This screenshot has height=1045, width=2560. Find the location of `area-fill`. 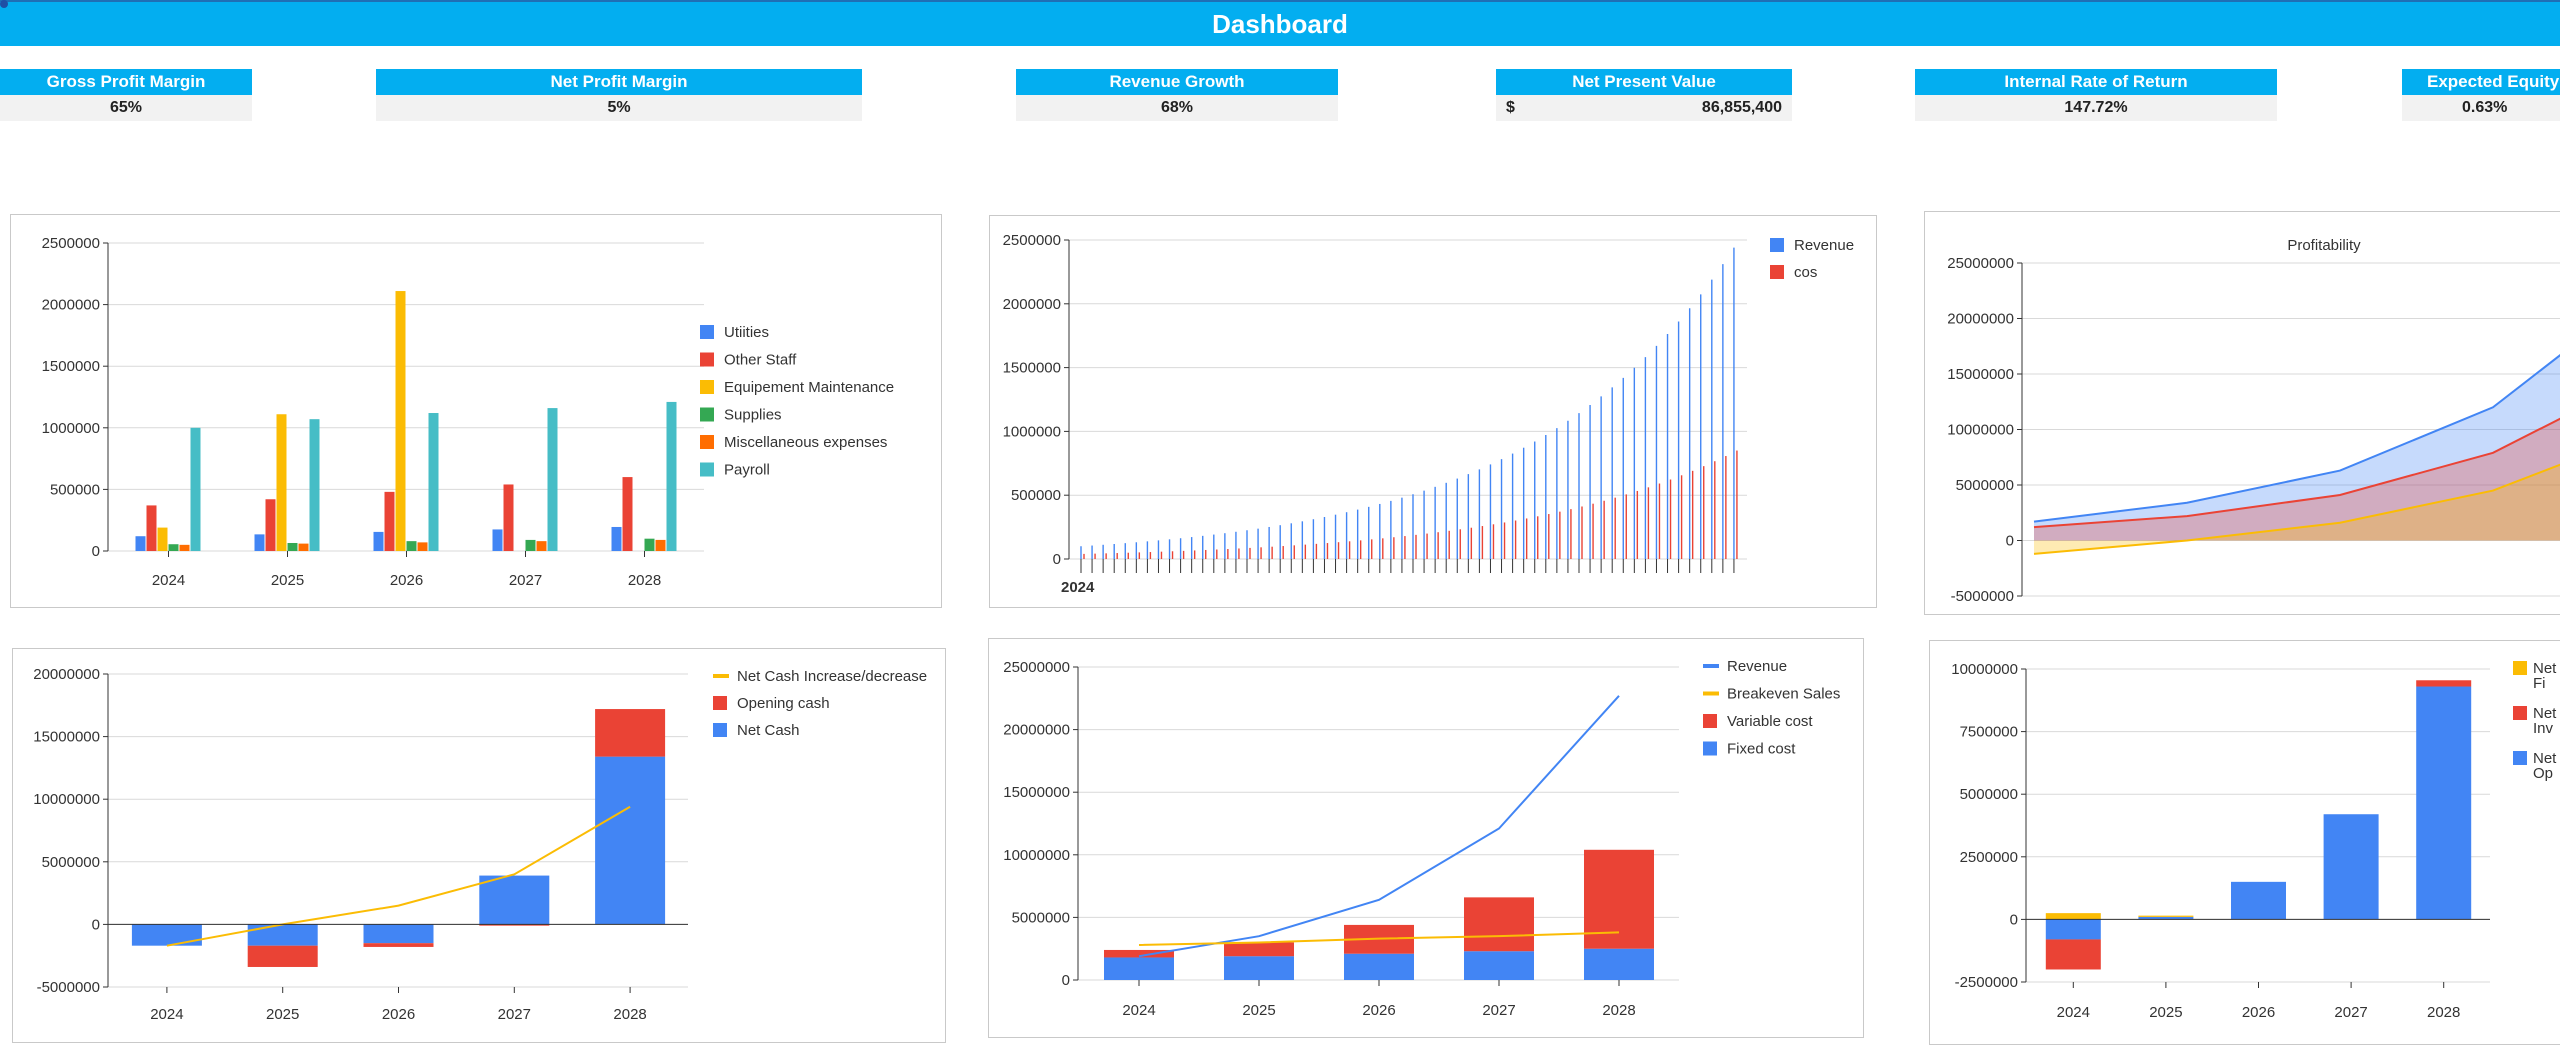

area-fill is located at coordinates (2297, 509).